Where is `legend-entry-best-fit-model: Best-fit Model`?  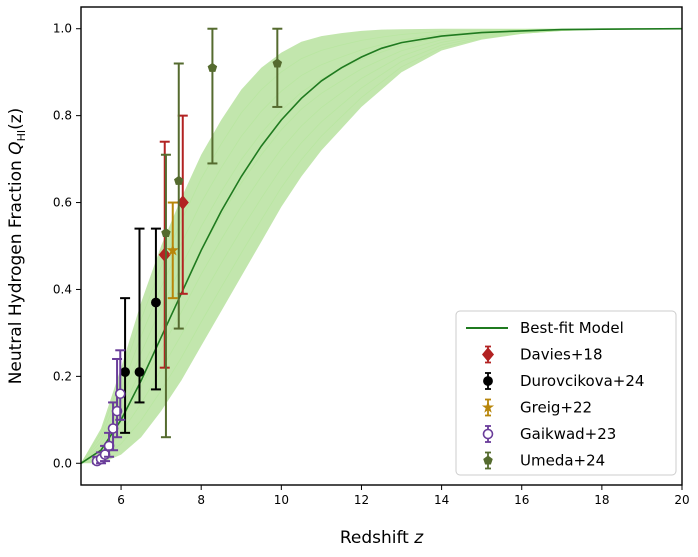 legend-entry-best-fit-model: Best-fit Model is located at coordinates (545, 328).